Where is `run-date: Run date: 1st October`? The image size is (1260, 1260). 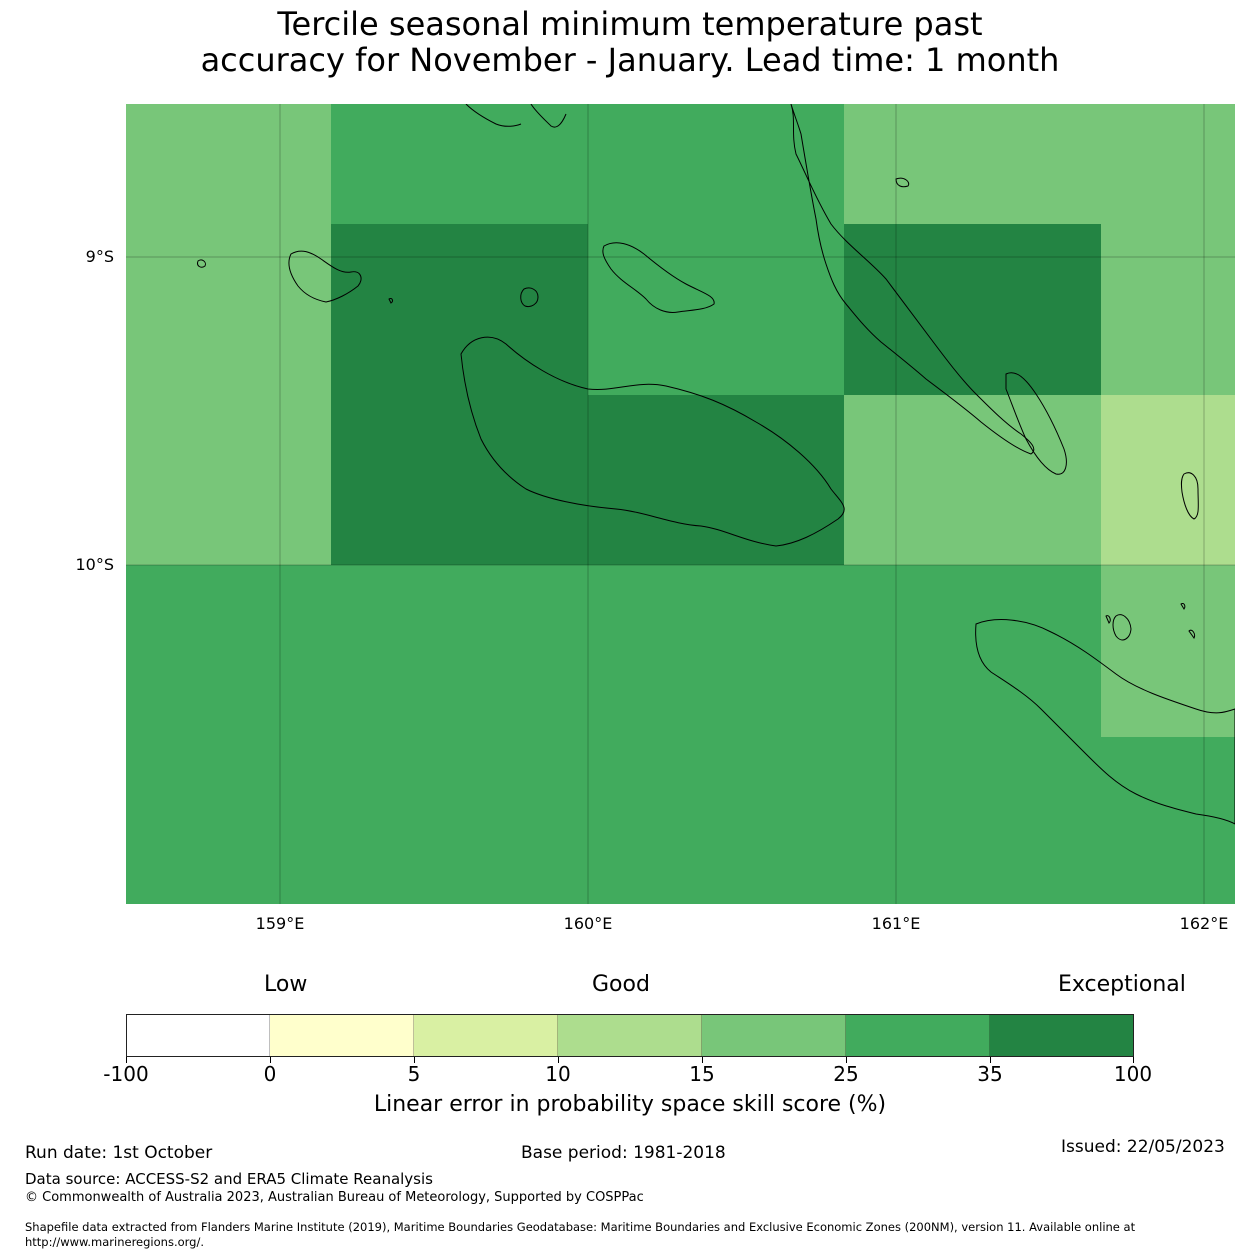 run-date: Run date: 1st October is located at coordinates (119, 1153).